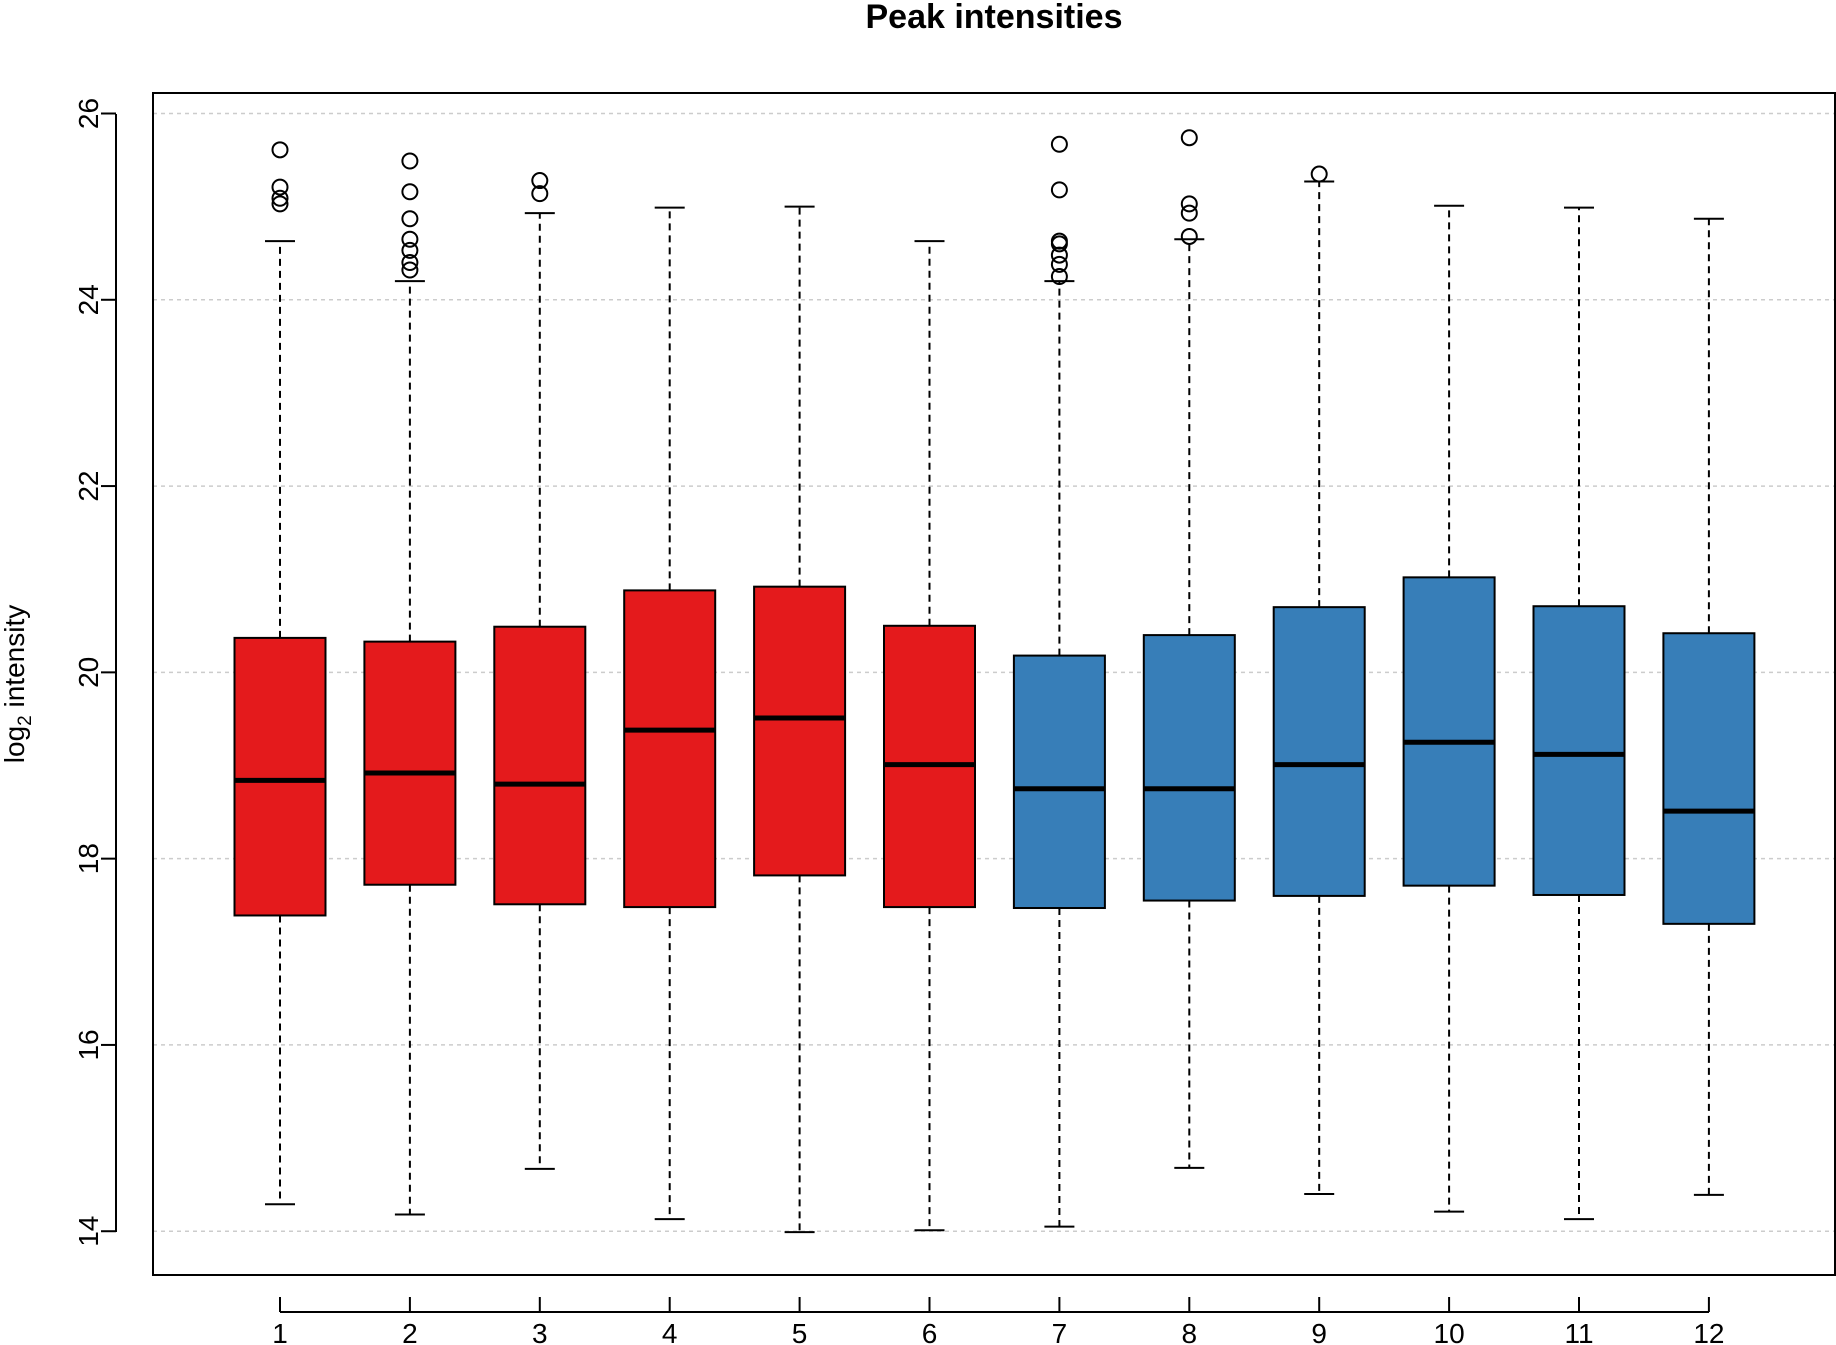 This screenshot has width=1836, height=1345. I want to click on x-tick-label: 2, so click(410, 1331).